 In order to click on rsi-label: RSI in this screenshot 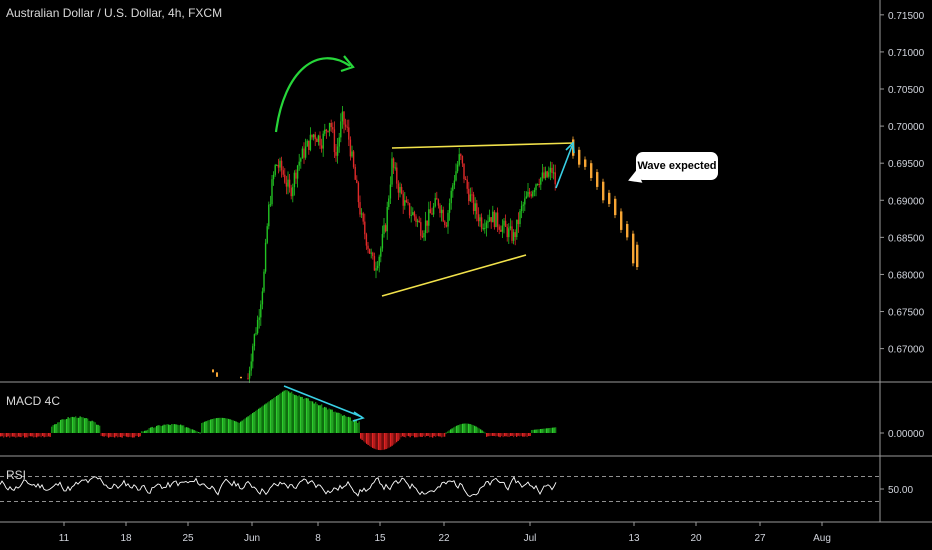, I will do `click(16, 475)`.